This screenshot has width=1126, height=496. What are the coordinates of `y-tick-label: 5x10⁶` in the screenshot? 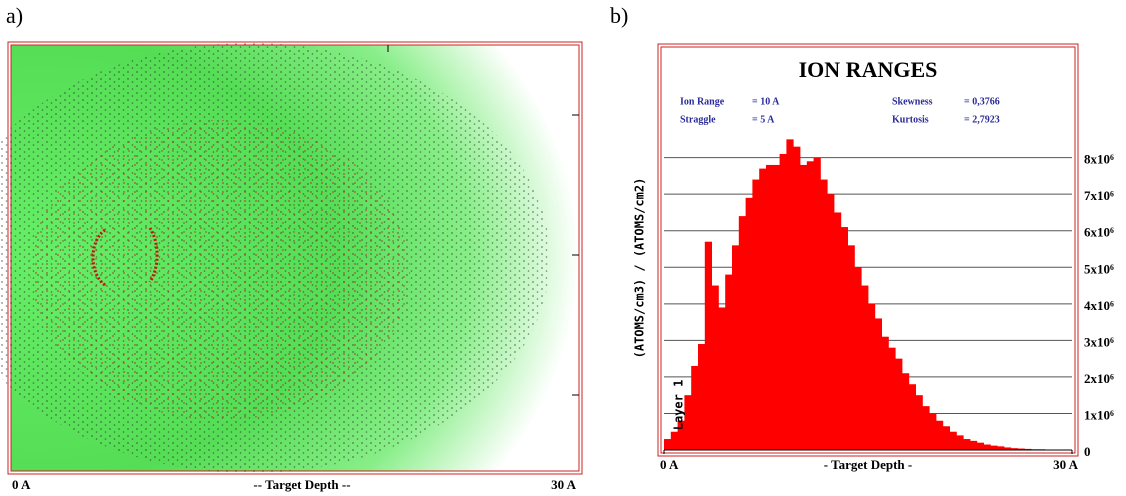 It's located at (1099, 268).